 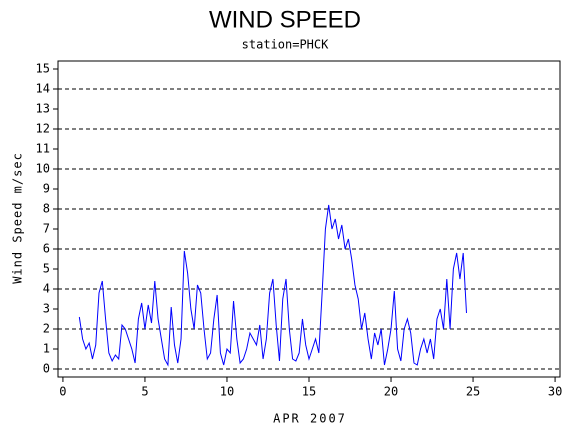 What do you see at coordinates (46, 309) in the screenshot?
I see `y-tick-label: 3` at bounding box center [46, 309].